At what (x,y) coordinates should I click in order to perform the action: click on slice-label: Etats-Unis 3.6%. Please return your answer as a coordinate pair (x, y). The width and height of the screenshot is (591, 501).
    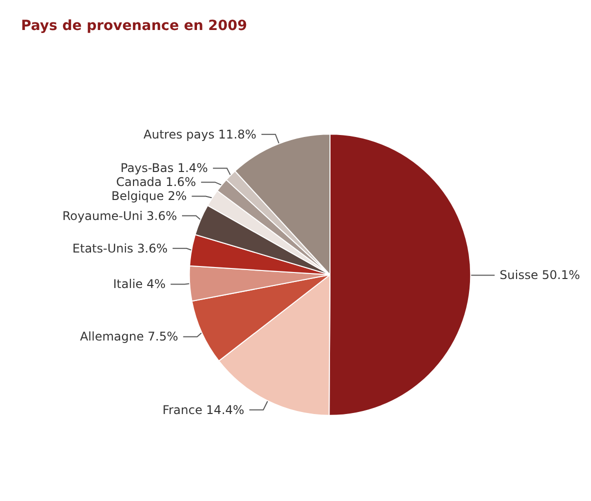
    Looking at the image, I should click on (120, 248).